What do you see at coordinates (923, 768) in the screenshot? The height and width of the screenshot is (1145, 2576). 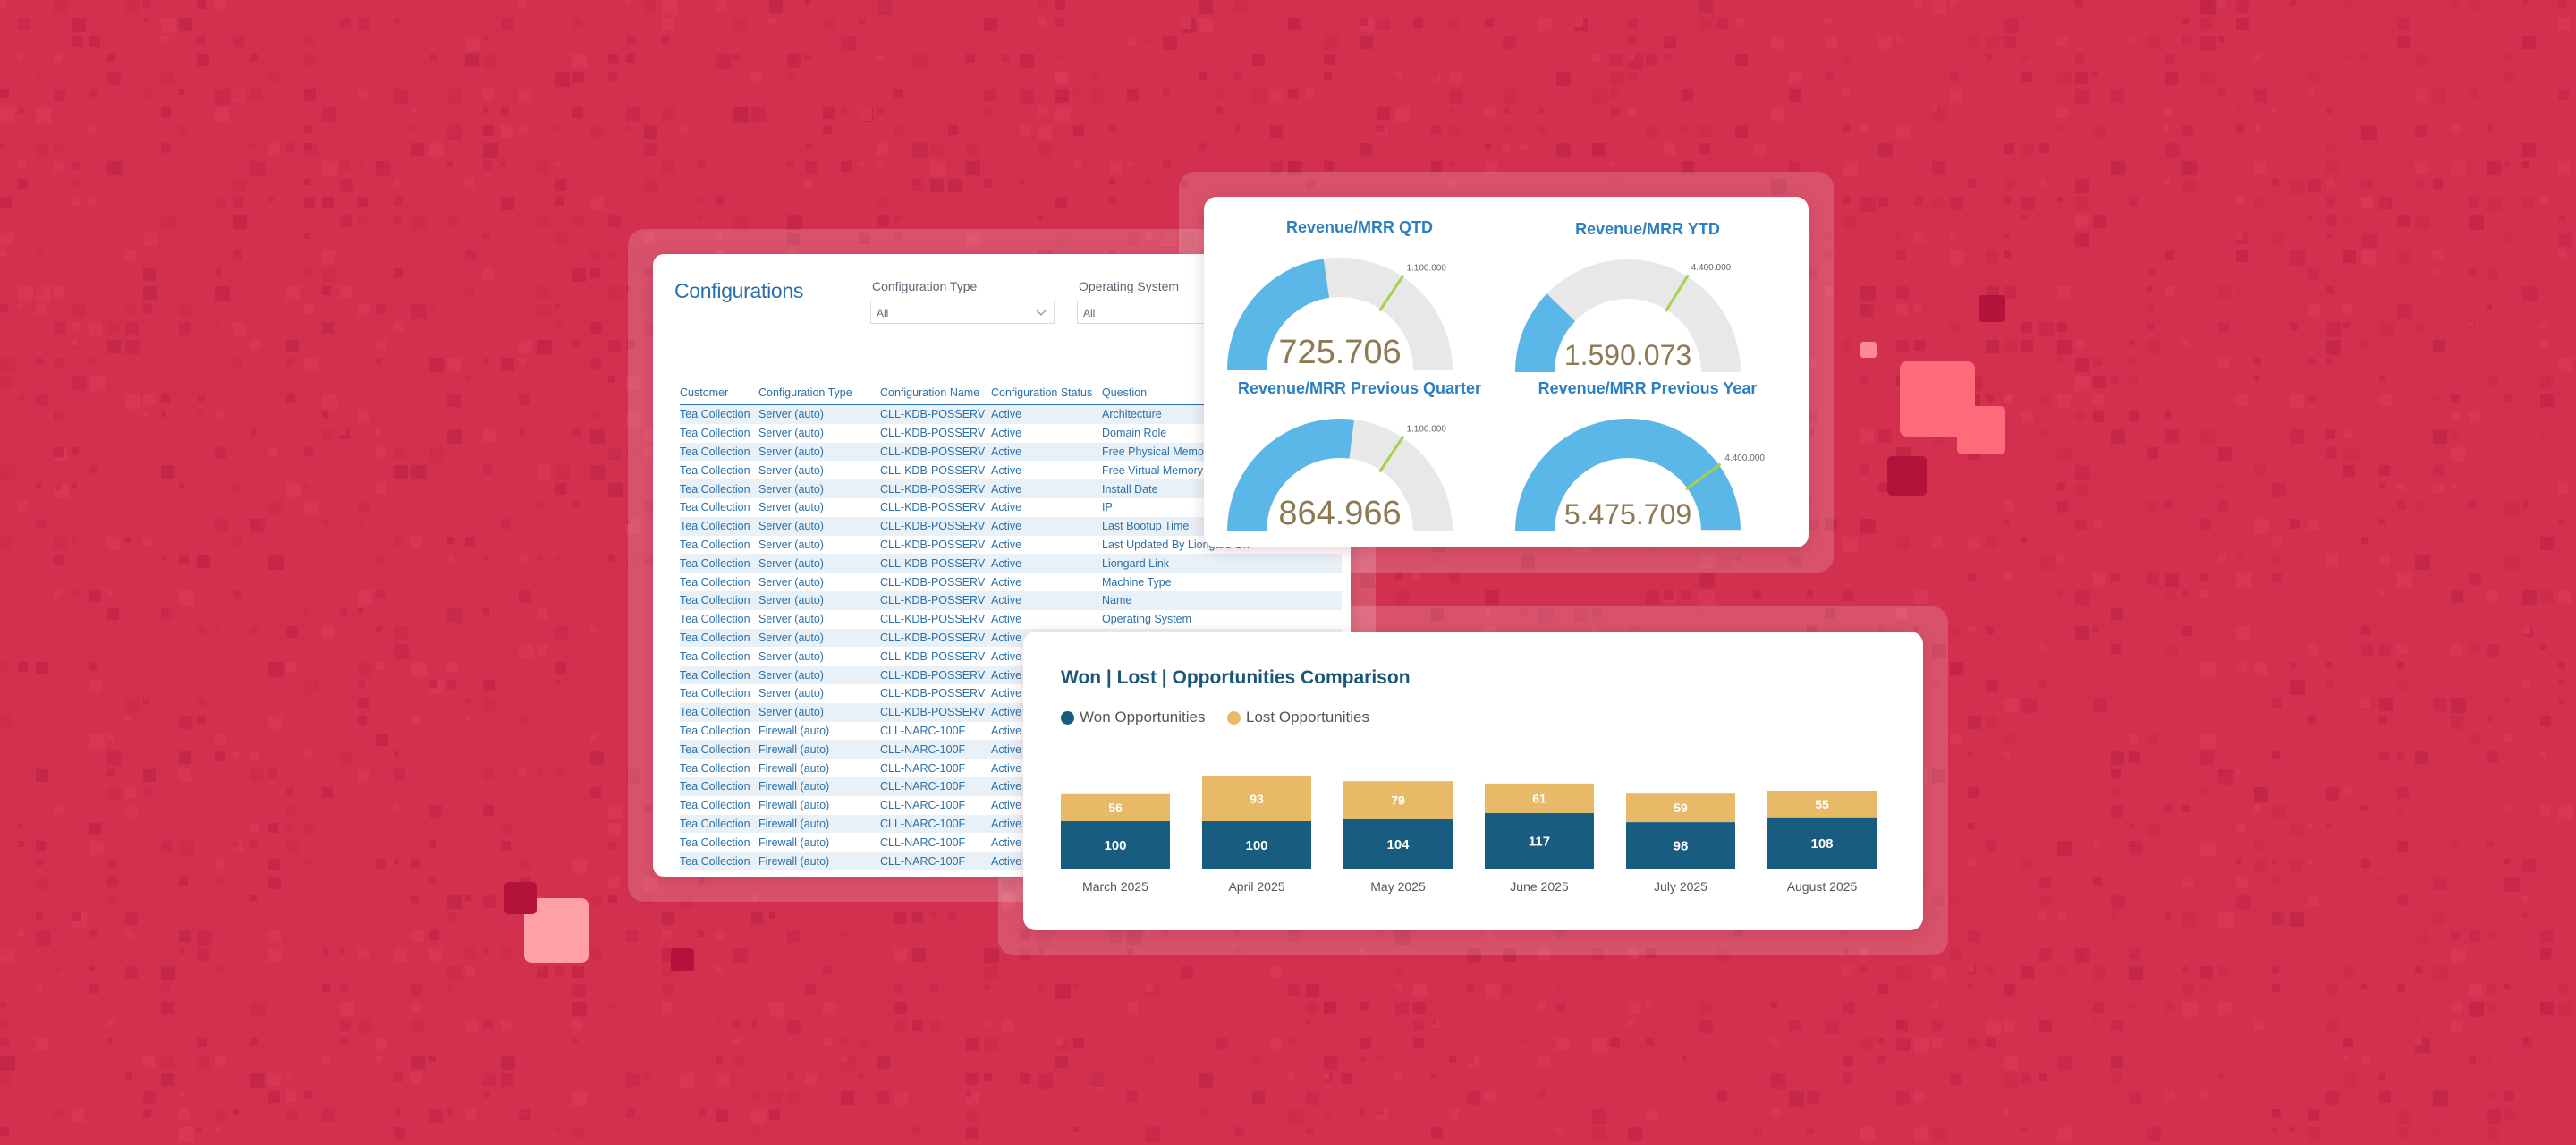 I see `table-cell: CLL-NARC-100F` at bounding box center [923, 768].